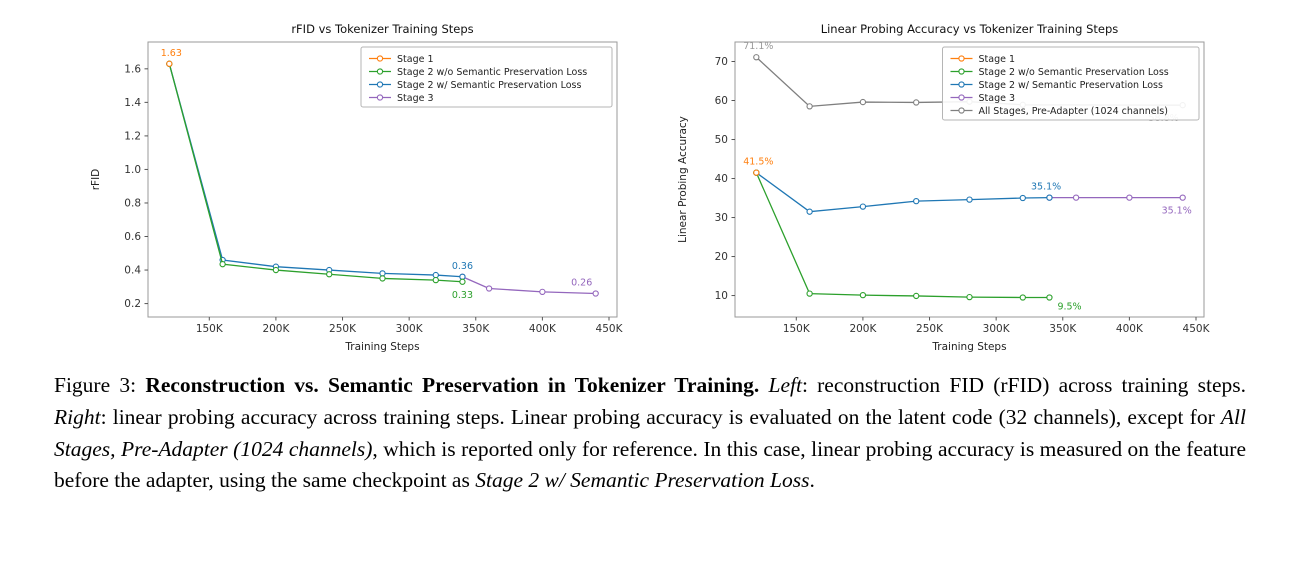 The height and width of the screenshot is (569, 1300). Describe the element at coordinates (721, 296) in the screenshot. I see `y-tick-label: 10` at that location.